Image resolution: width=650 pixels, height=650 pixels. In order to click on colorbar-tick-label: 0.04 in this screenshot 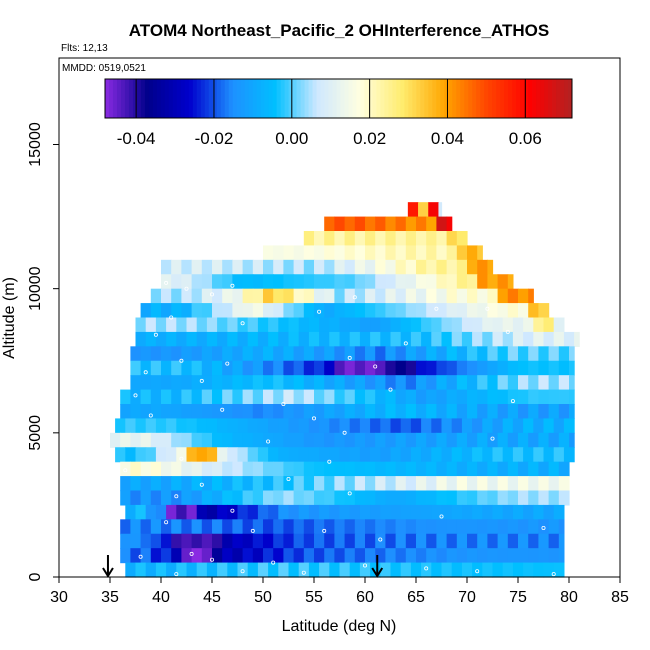, I will do `click(447, 138)`.